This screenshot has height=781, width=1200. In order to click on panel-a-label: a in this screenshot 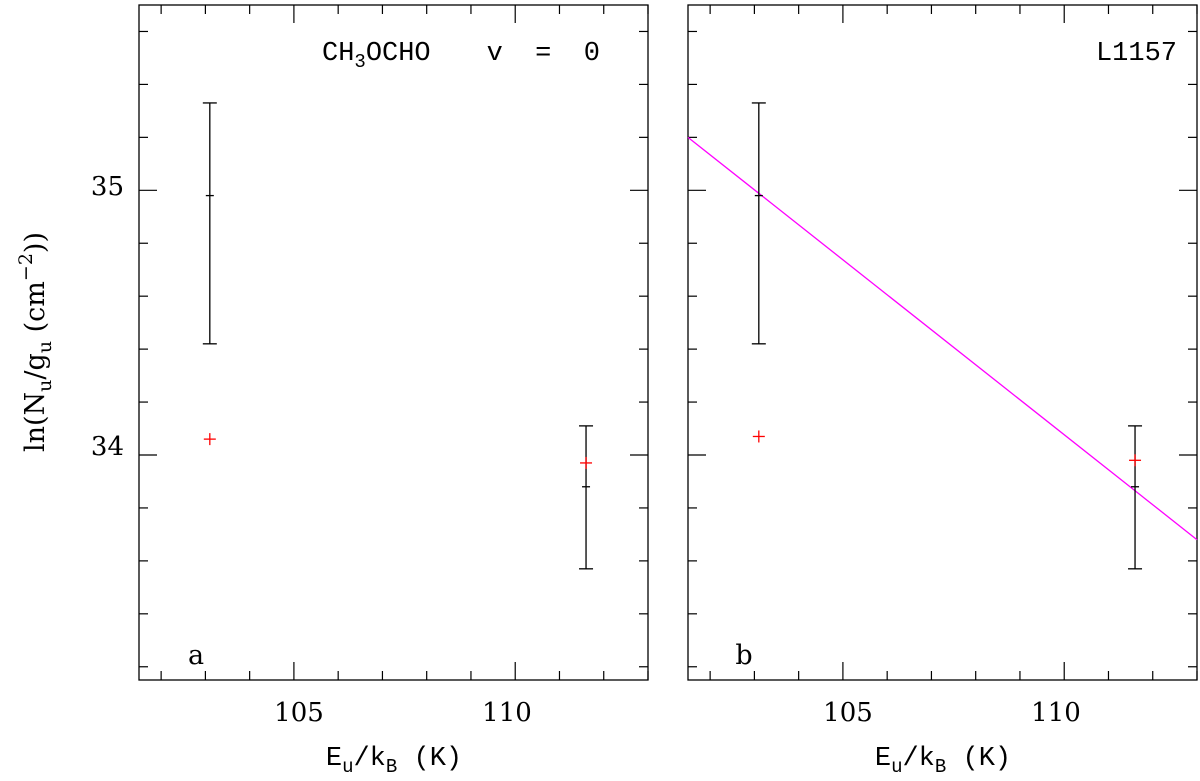, I will do `click(196, 655)`.